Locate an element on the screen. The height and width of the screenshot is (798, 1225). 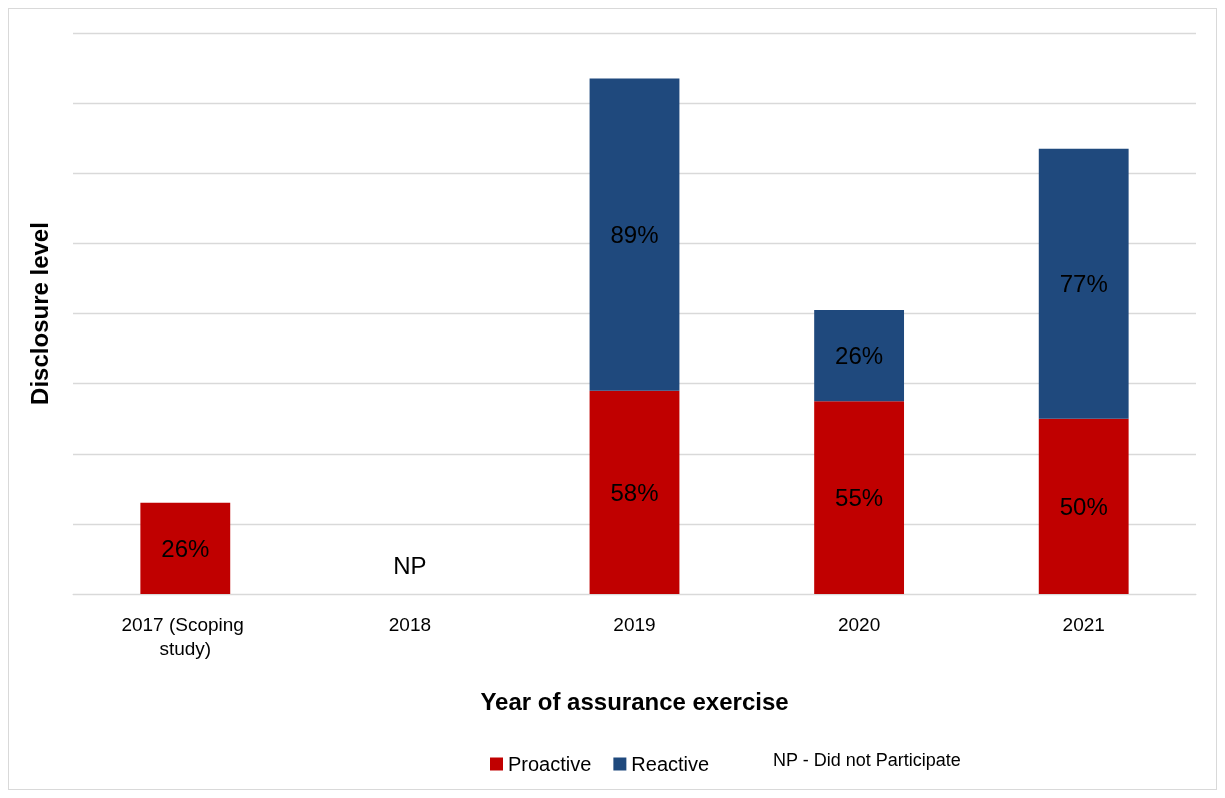
data-label: 50% is located at coordinates (1083, 506).